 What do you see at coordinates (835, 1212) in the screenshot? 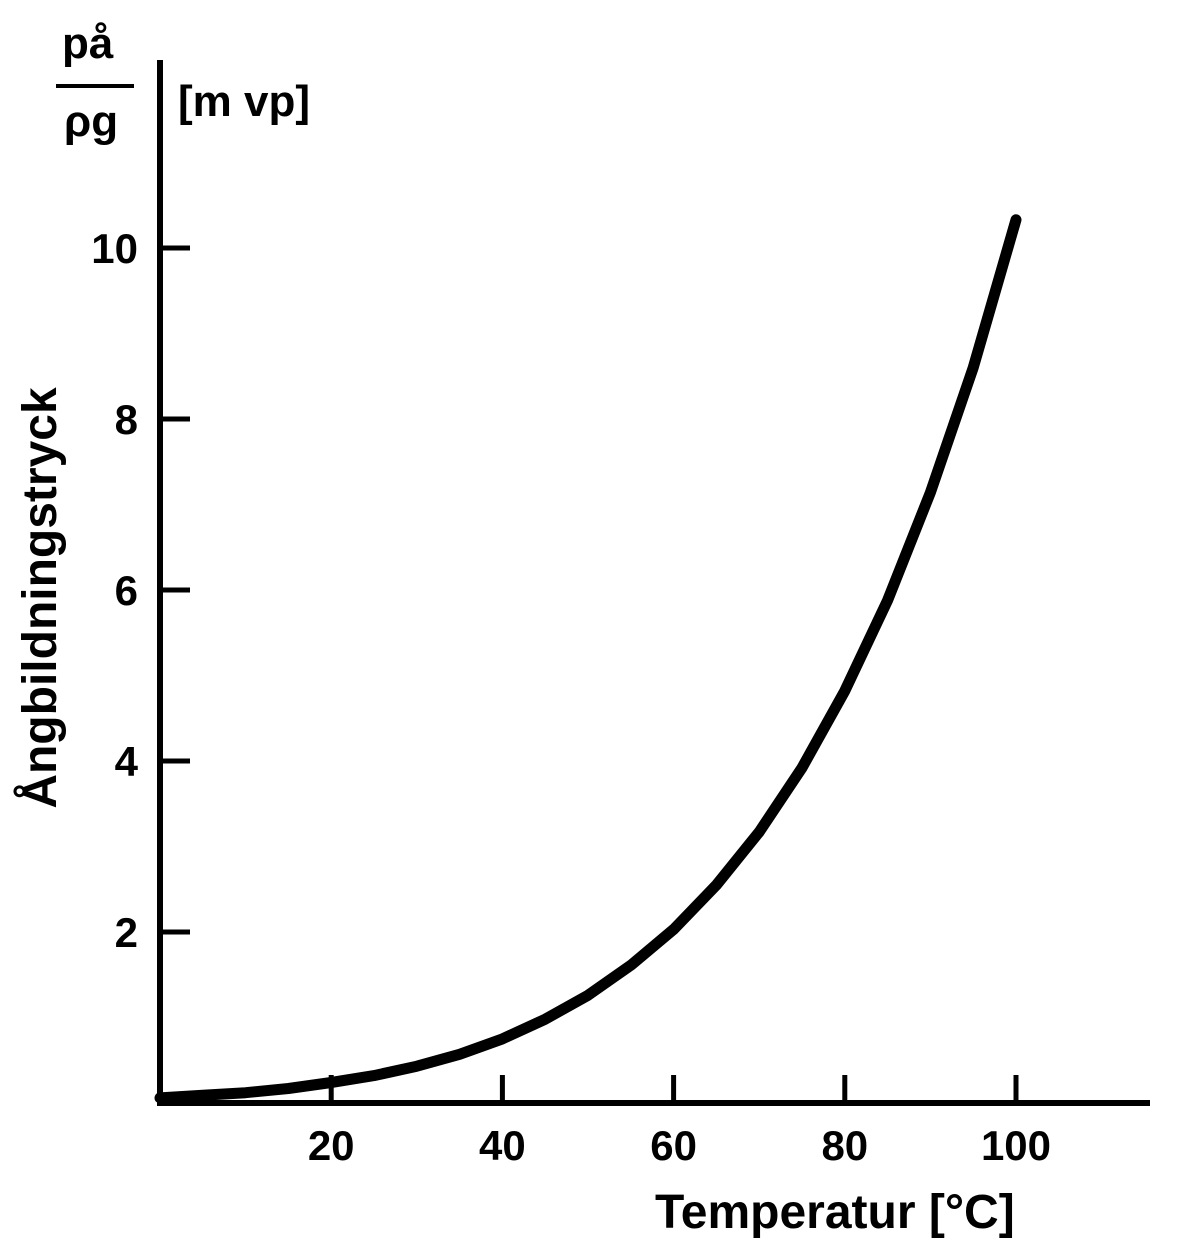
I see `x-axis-title: Temperatur [°C]` at bounding box center [835, 1212].